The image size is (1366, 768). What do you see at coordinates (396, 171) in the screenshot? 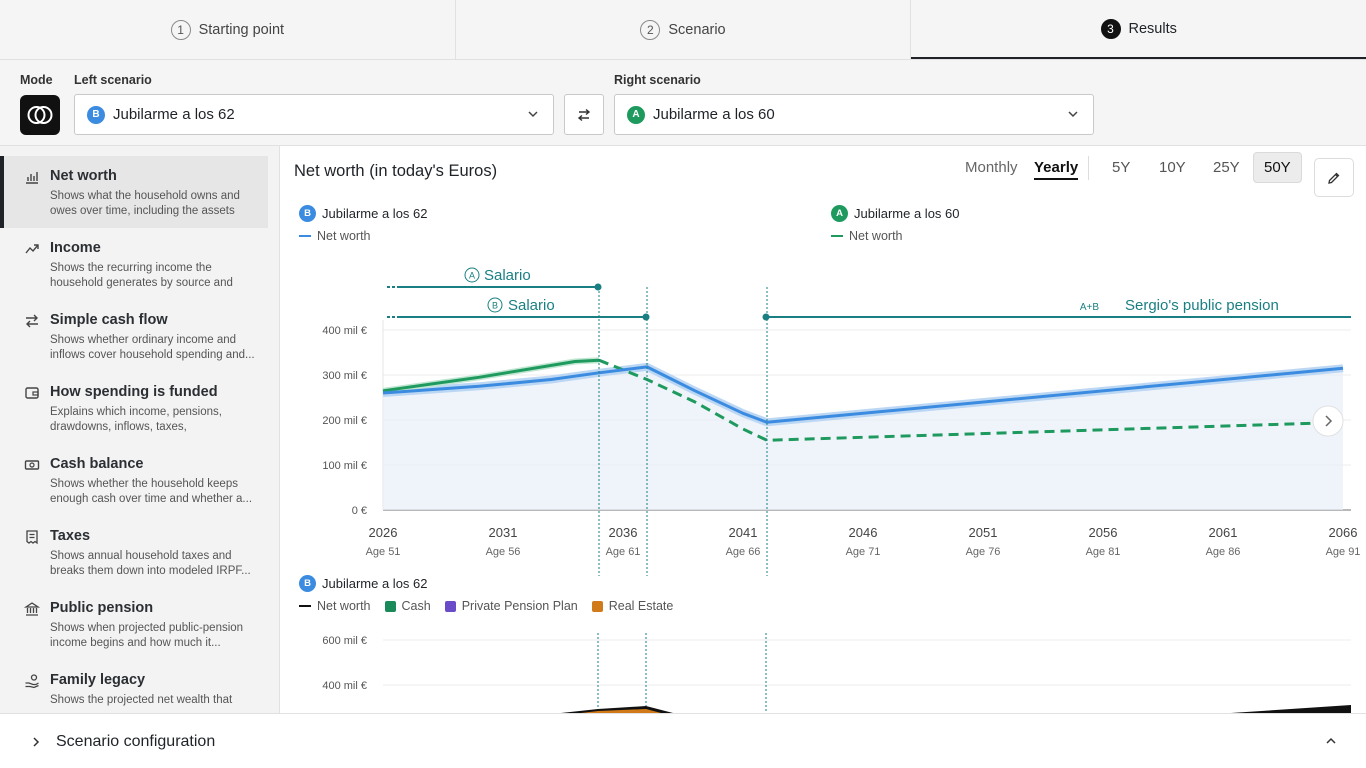
I see `chart-title: Net worth (in today's Euros)` at bounding box center [396, 171].